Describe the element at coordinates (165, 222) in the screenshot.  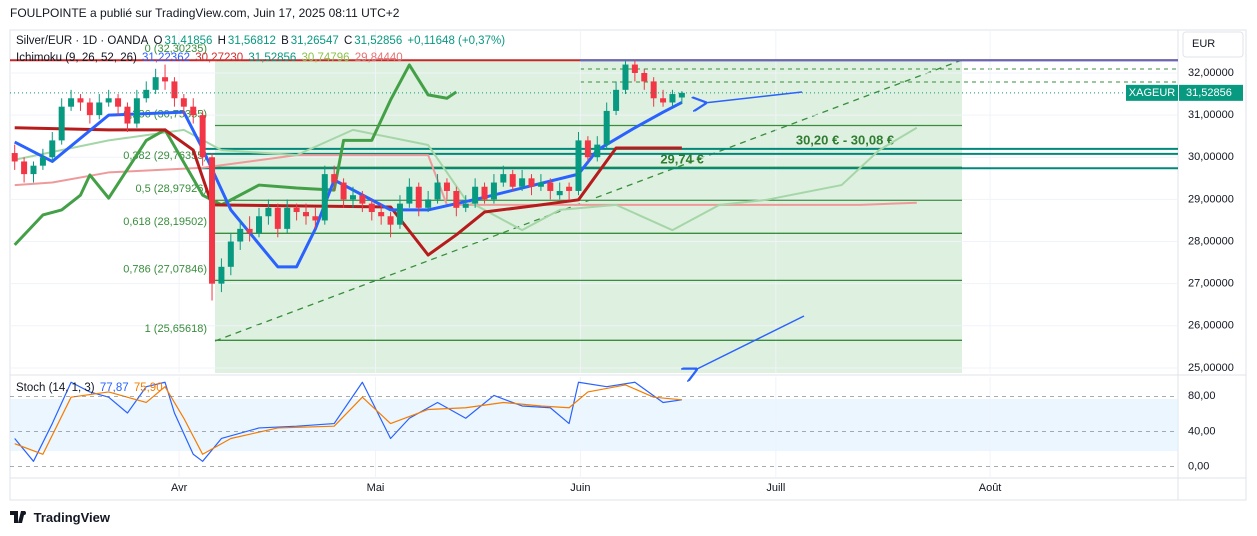
I see `fib-label: 0,618 (28,19502)` at that location.